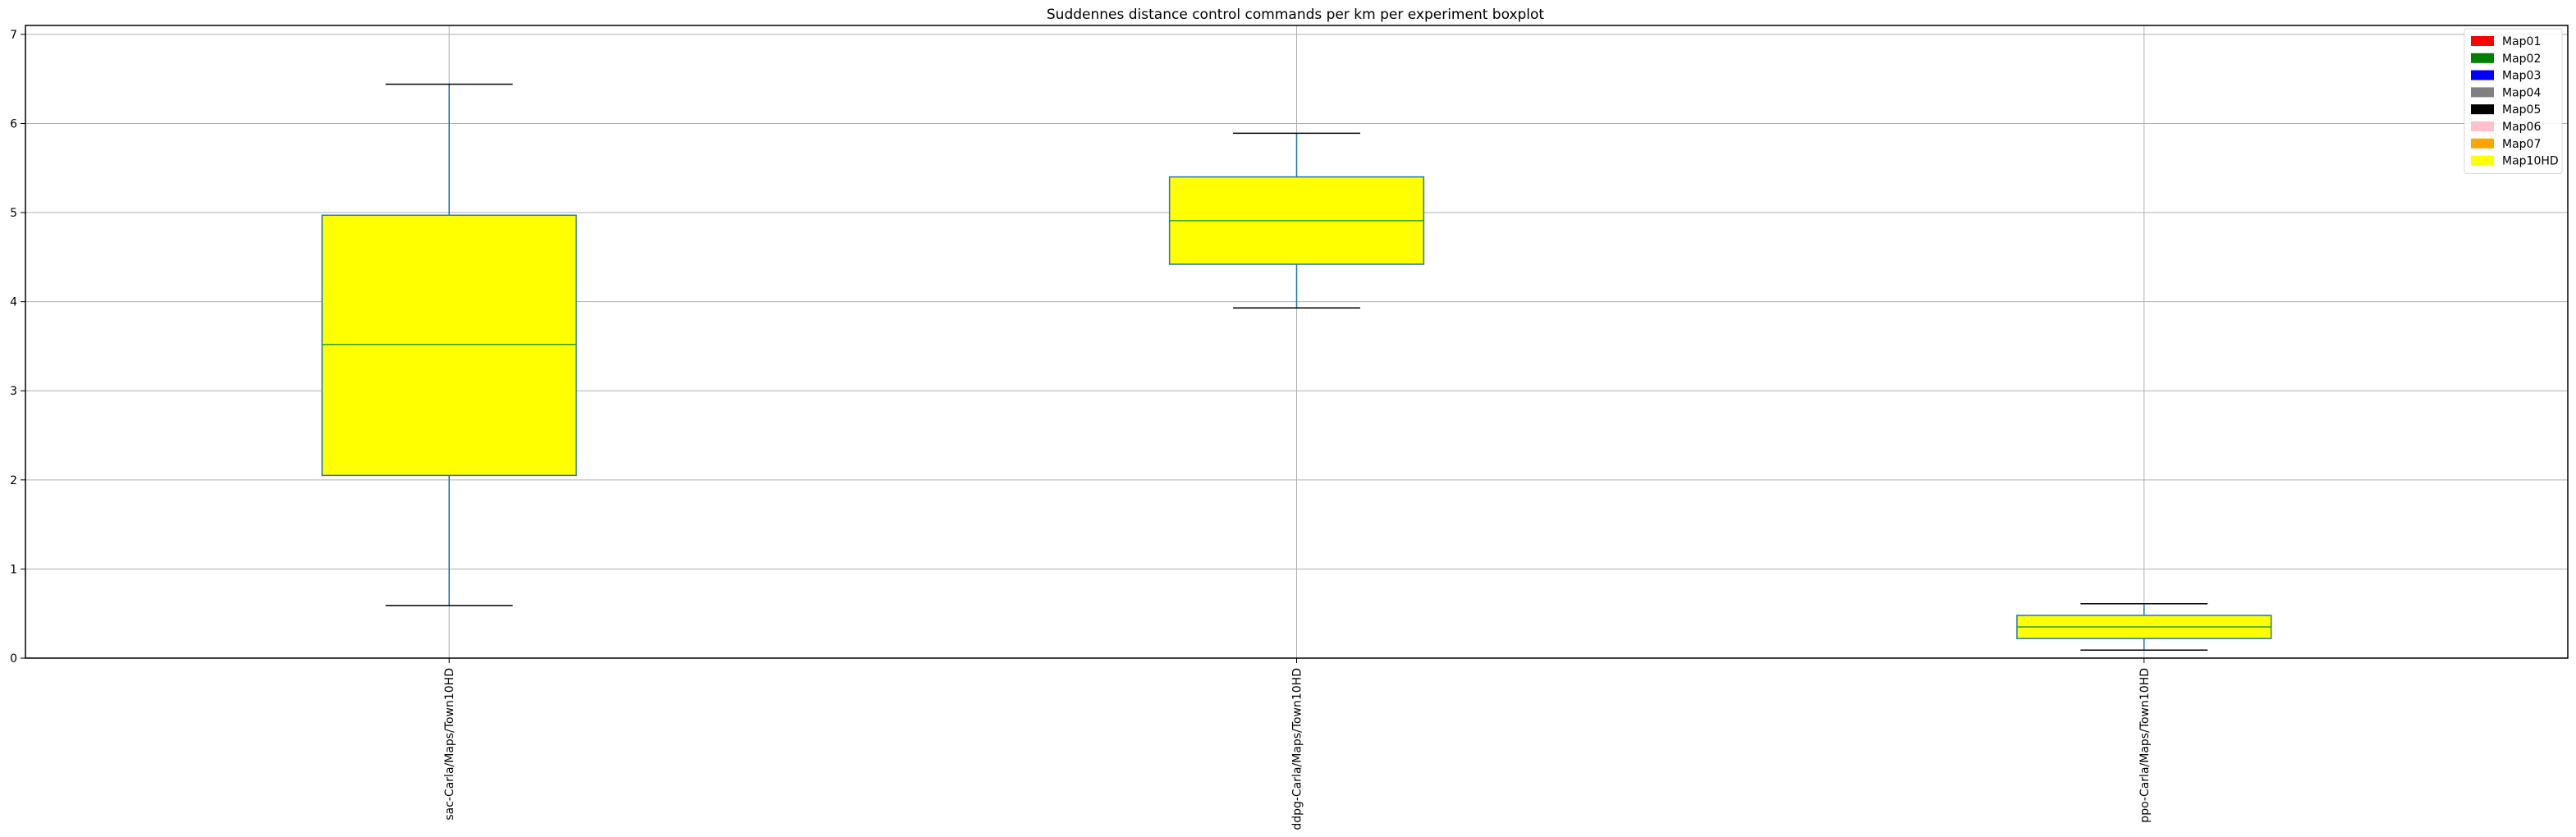  What do you see at coordinates (2521, 41) in the screenshot?
I see `legend-label: Map01` at bounding box center [2521, 41].